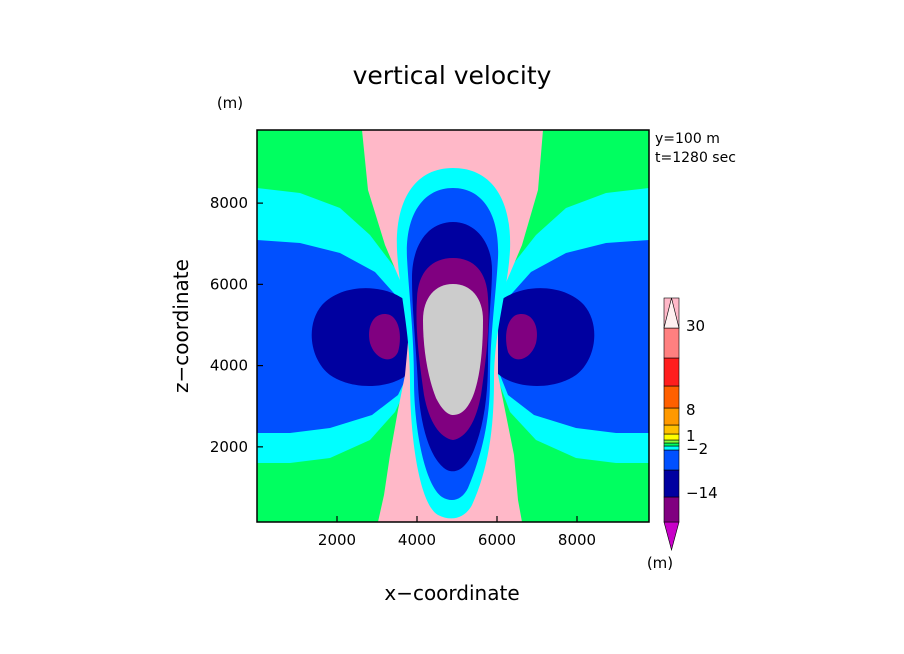 The image size is (904, 654). What do you see at coordinates (363, 337) in the screenshot?
I see `field-region-downdraft-navy-left` at bounding box center [363, 337].